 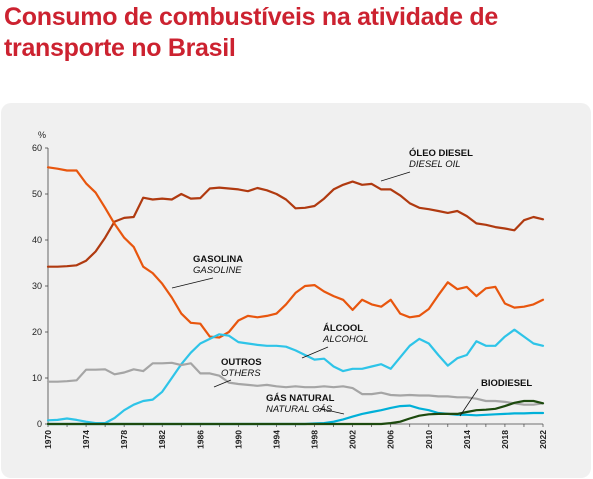 I want to click on x-tick-label: 2002, so click(x=353, y=439).